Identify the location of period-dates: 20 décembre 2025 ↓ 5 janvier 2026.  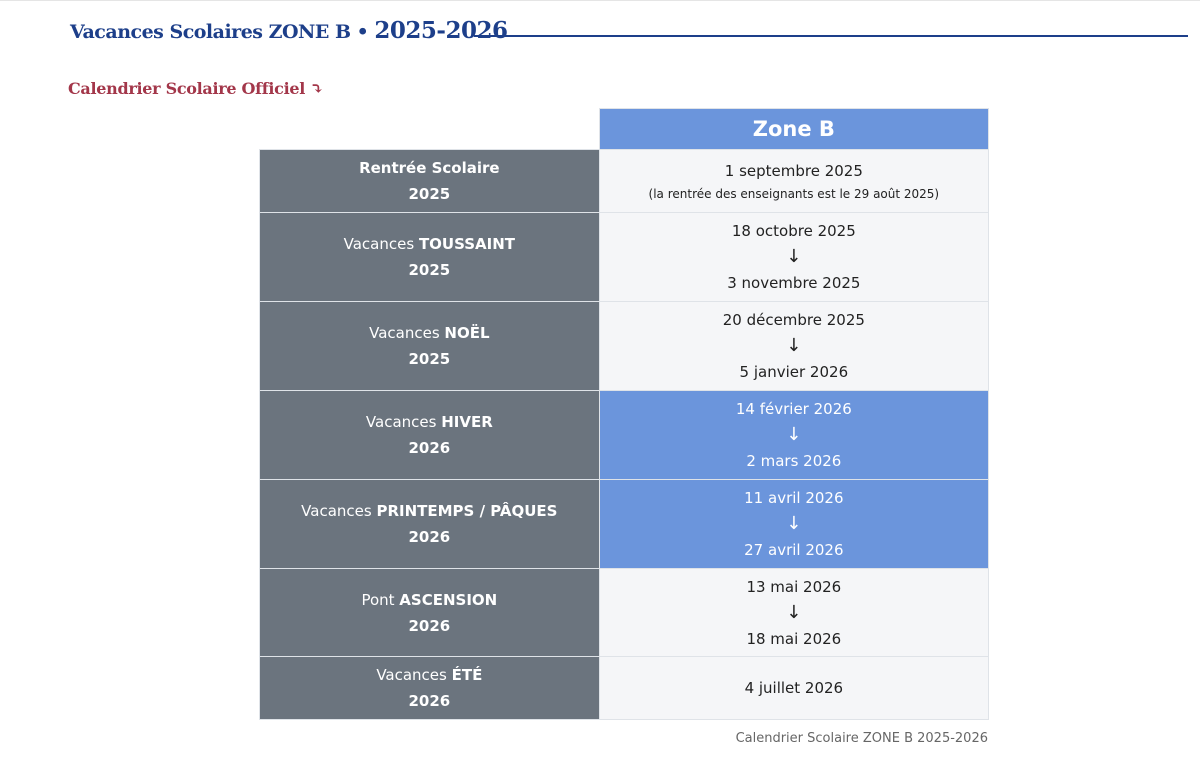
(794, 346).